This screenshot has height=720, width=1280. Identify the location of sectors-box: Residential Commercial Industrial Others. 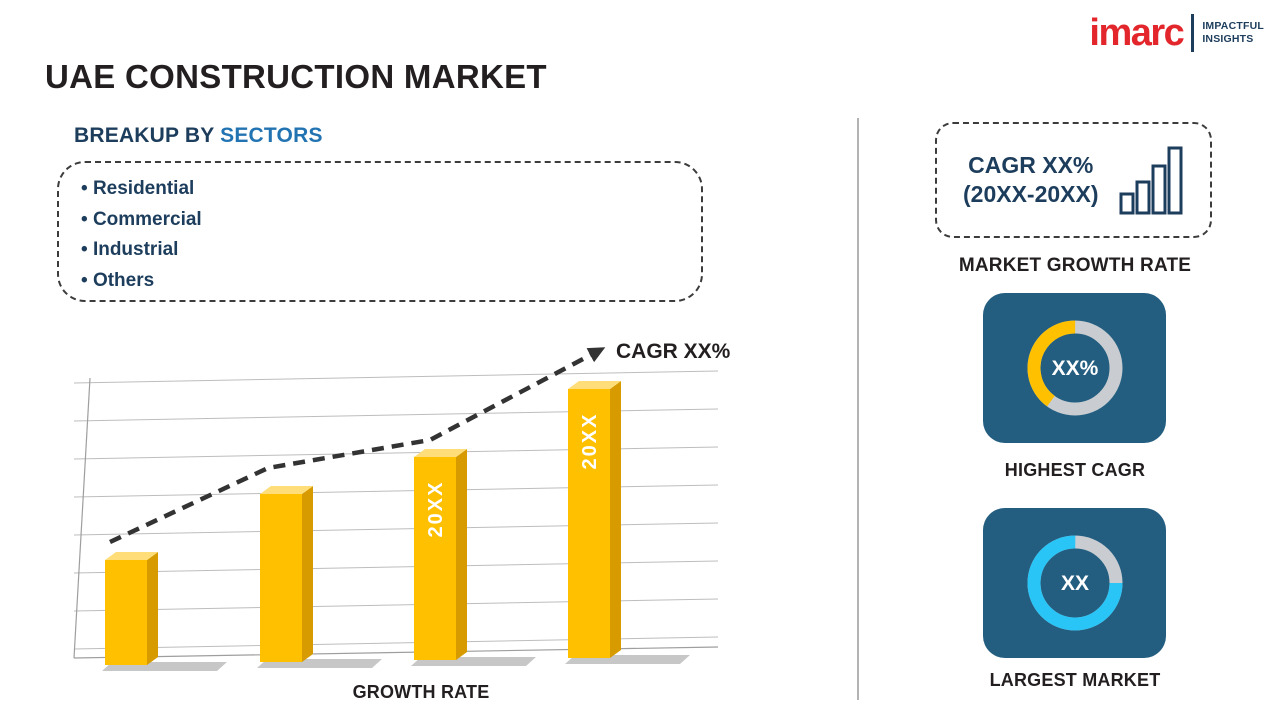
(380, 231).